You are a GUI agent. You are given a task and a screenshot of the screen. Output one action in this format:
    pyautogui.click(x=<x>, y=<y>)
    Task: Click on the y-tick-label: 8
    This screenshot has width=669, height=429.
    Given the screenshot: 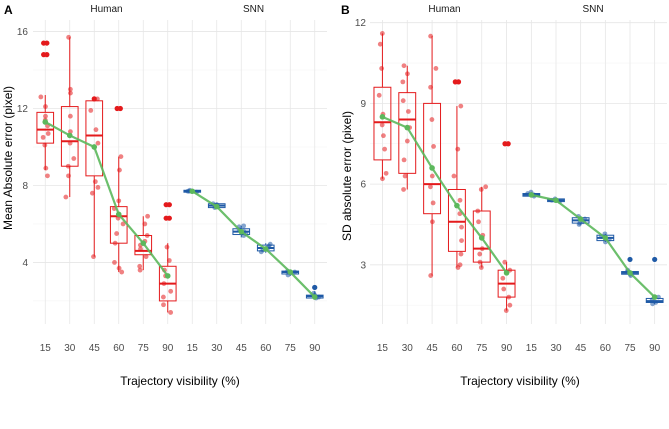 What is the action you would take?
    pyautogui.click(x=25, y=186)
    